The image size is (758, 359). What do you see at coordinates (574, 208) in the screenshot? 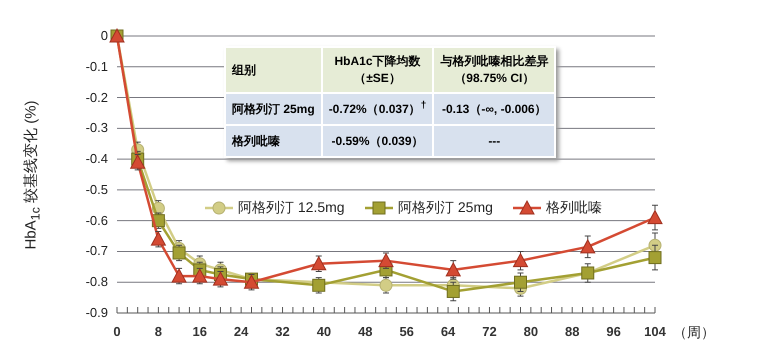
I see `legend-label: 格列吡嗪` at bounding box center [574, 208].